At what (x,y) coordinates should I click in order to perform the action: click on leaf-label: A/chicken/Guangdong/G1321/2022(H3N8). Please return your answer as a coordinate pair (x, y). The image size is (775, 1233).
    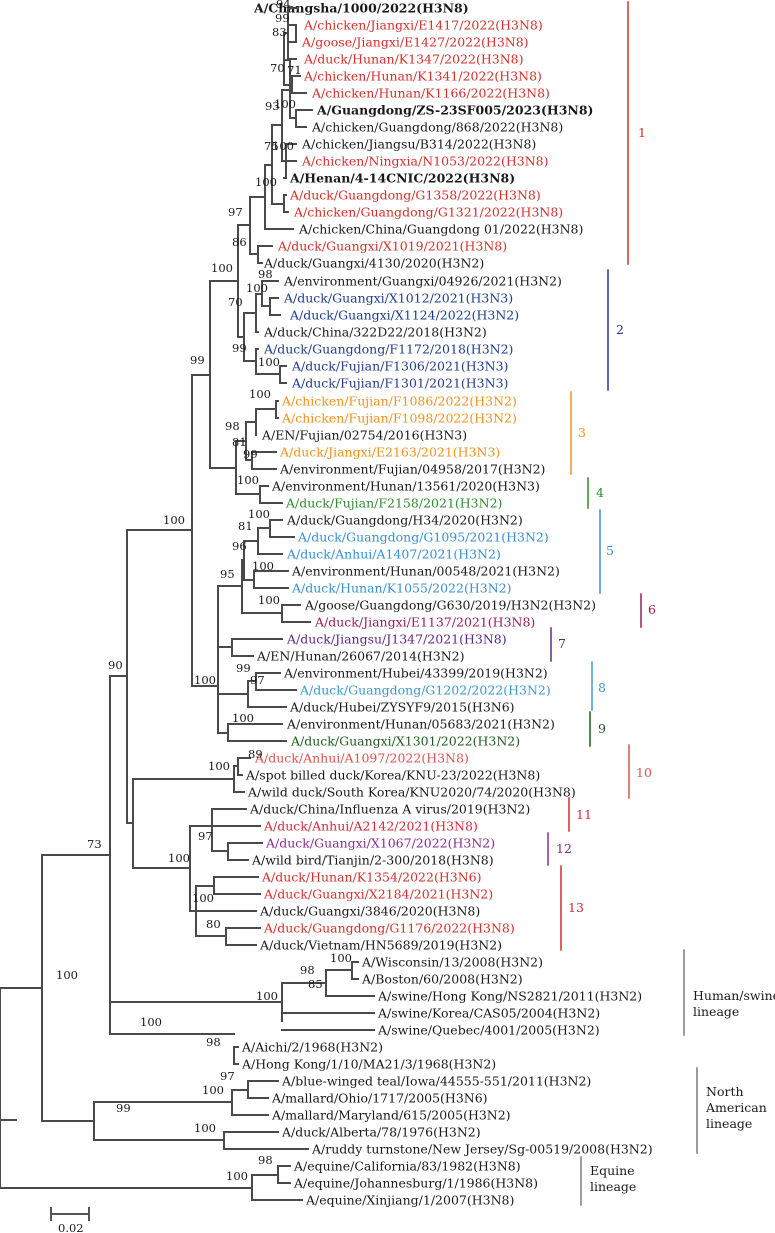
    Looking at the image, I should click on (428, 212).